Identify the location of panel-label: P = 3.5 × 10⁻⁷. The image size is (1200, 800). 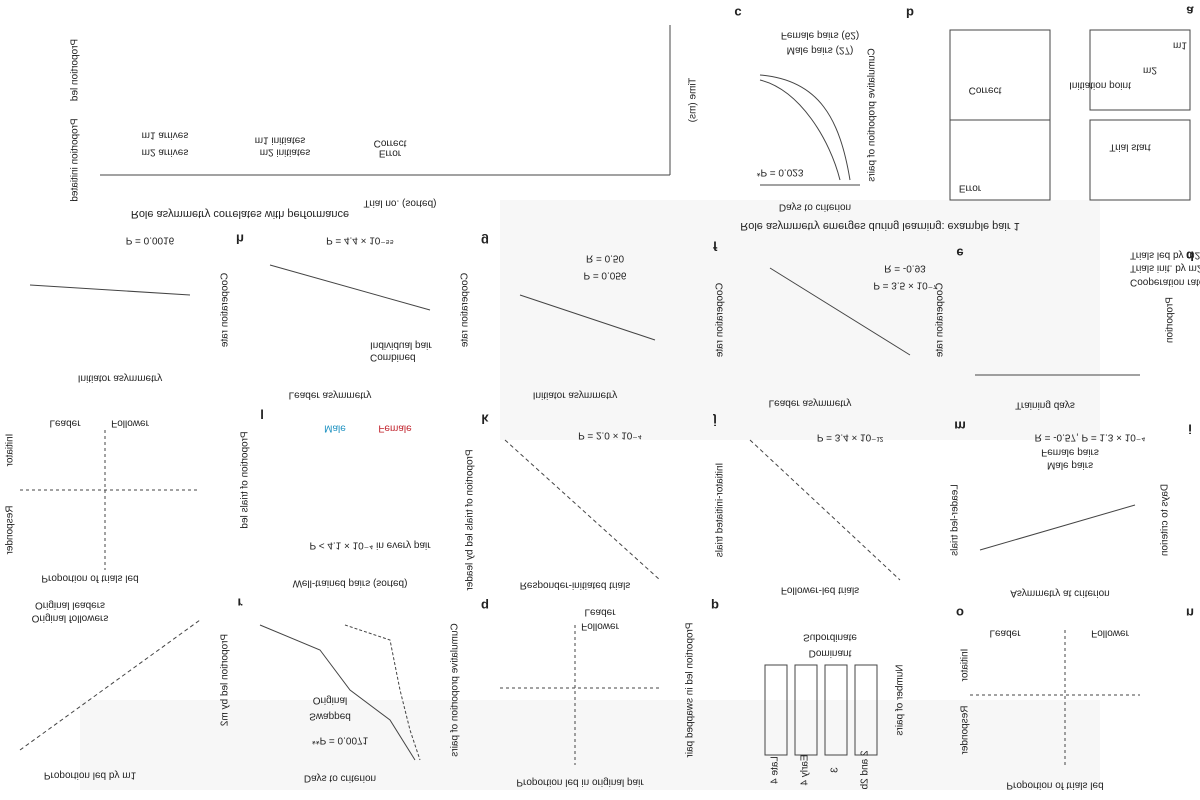
(905, 284).